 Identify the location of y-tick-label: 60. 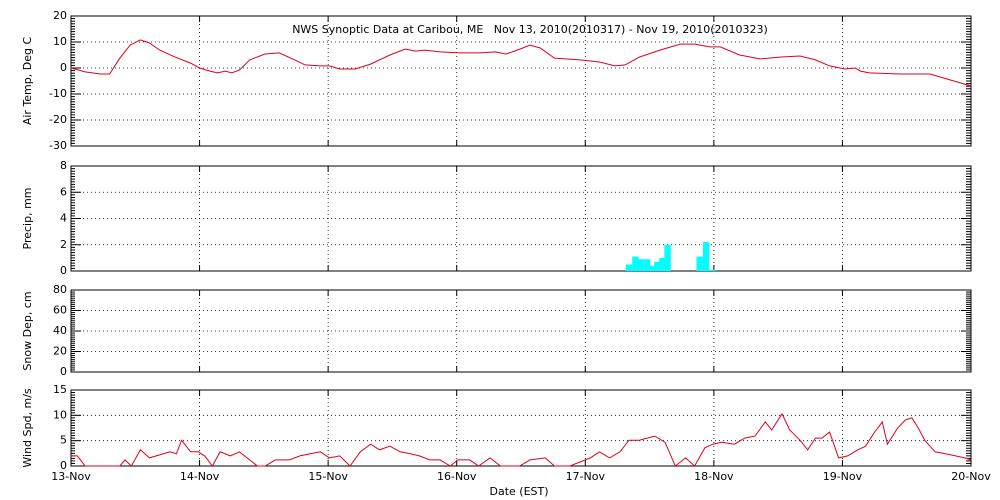
(60, 310).